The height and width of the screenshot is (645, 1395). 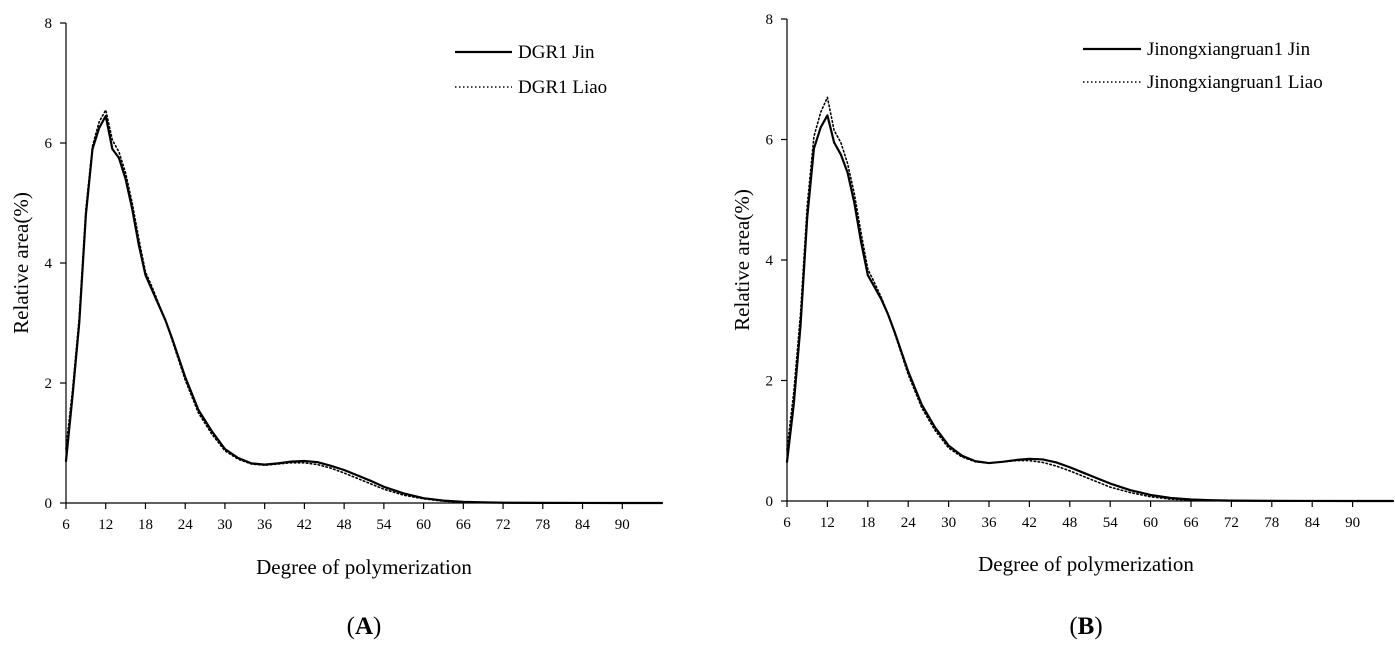 What do you see at coordinates (1229, 49) in the screenshot?
I see `legend-entry: Jinongxiangruan1 Jin` at bounding box center [1229, 49].